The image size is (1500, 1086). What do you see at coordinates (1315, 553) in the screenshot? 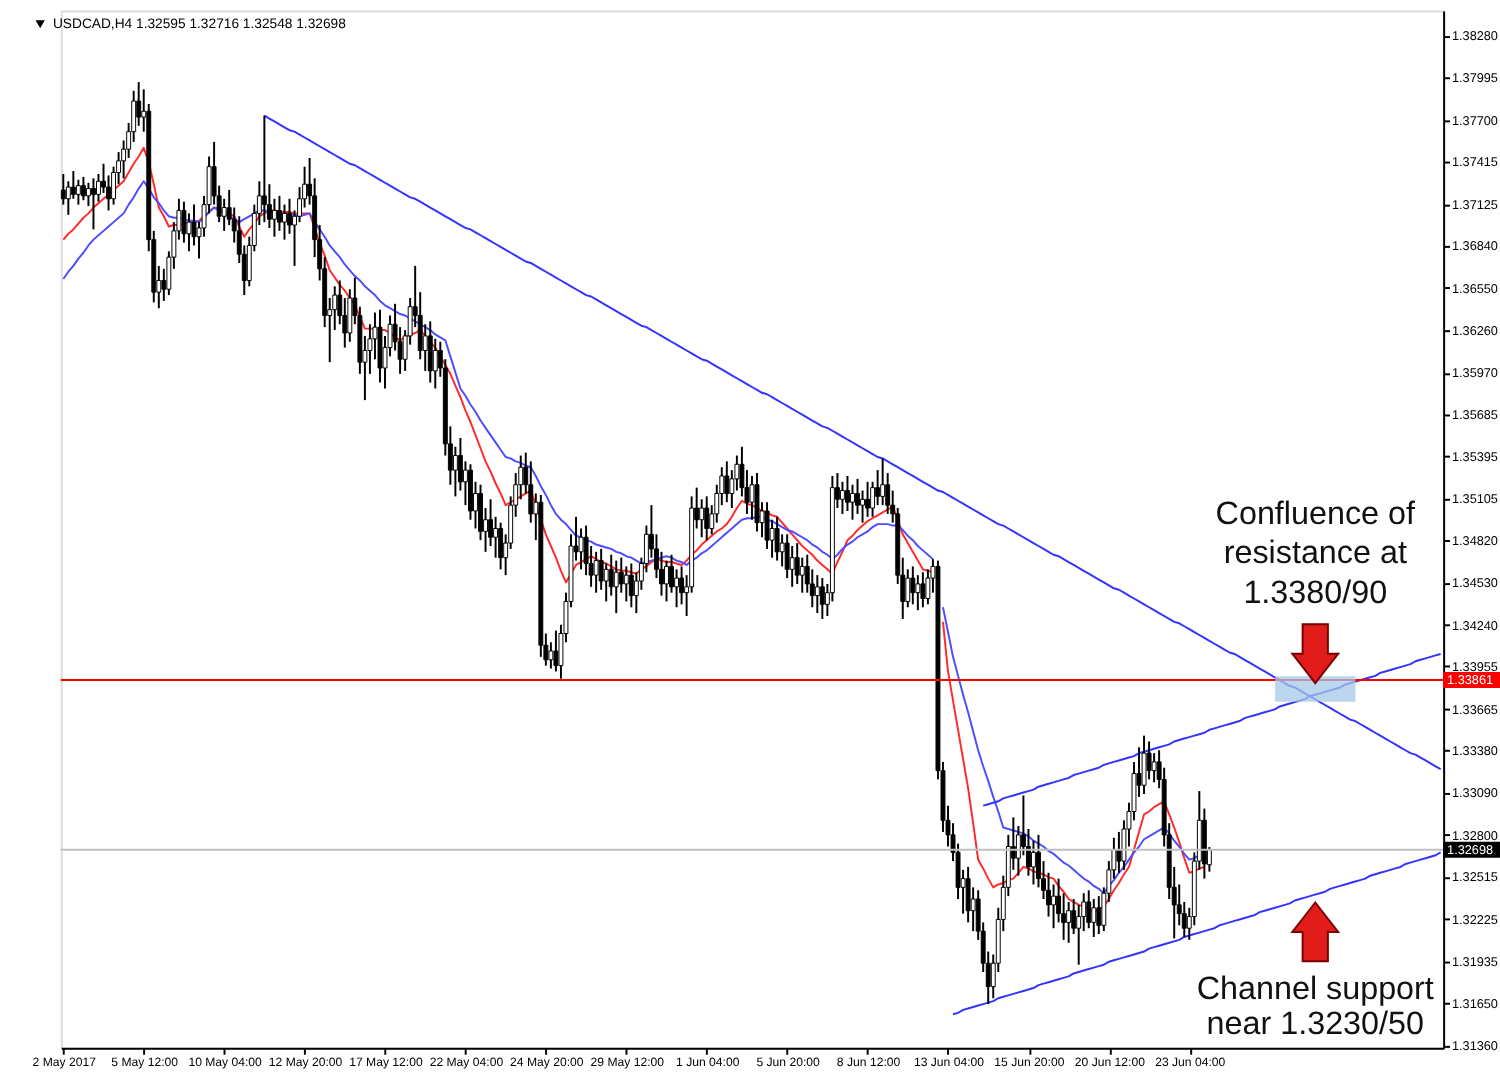
I see `annotation: Confluence of resistance at 1.3380/90` at bounding box center [1315, 553].